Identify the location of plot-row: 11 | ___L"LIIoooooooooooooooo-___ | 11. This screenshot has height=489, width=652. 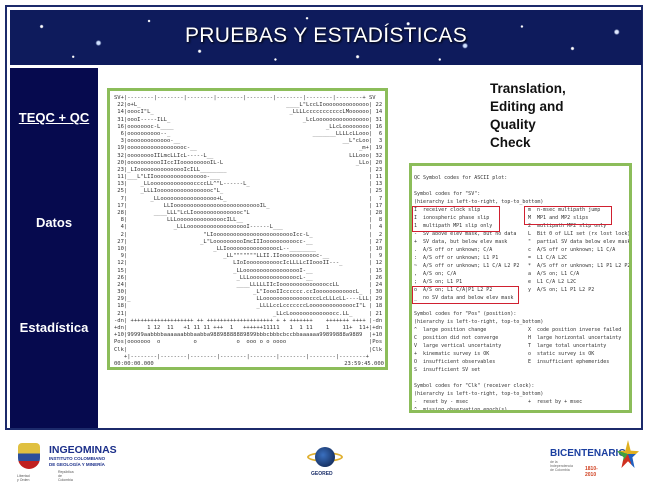
(249, 177).